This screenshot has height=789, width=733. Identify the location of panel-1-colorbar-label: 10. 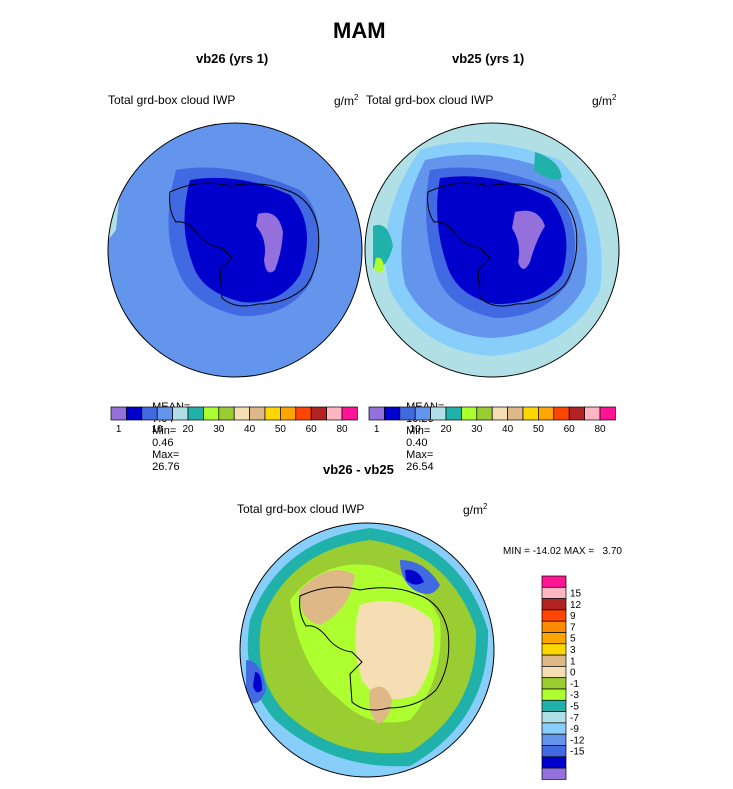
(158, 429).